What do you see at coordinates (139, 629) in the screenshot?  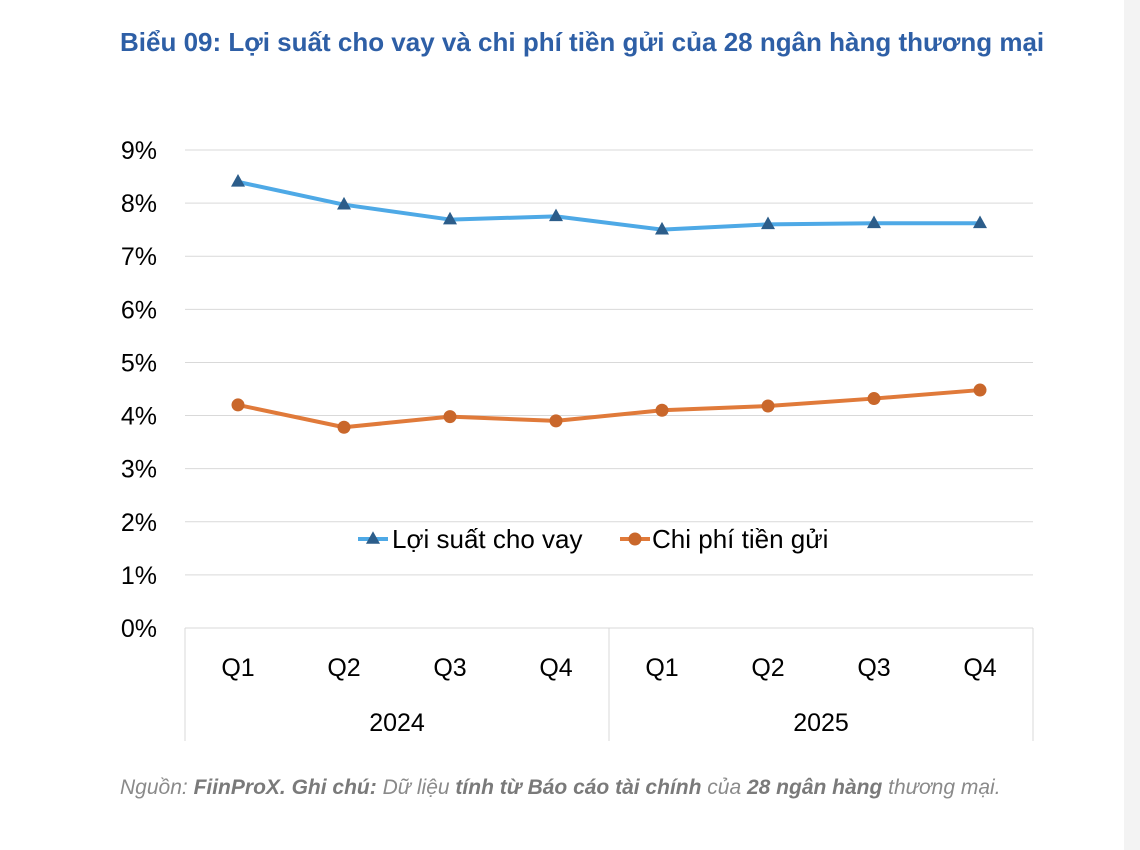 I see `y-tick-label: 0%` at bounding box center [139, 629].